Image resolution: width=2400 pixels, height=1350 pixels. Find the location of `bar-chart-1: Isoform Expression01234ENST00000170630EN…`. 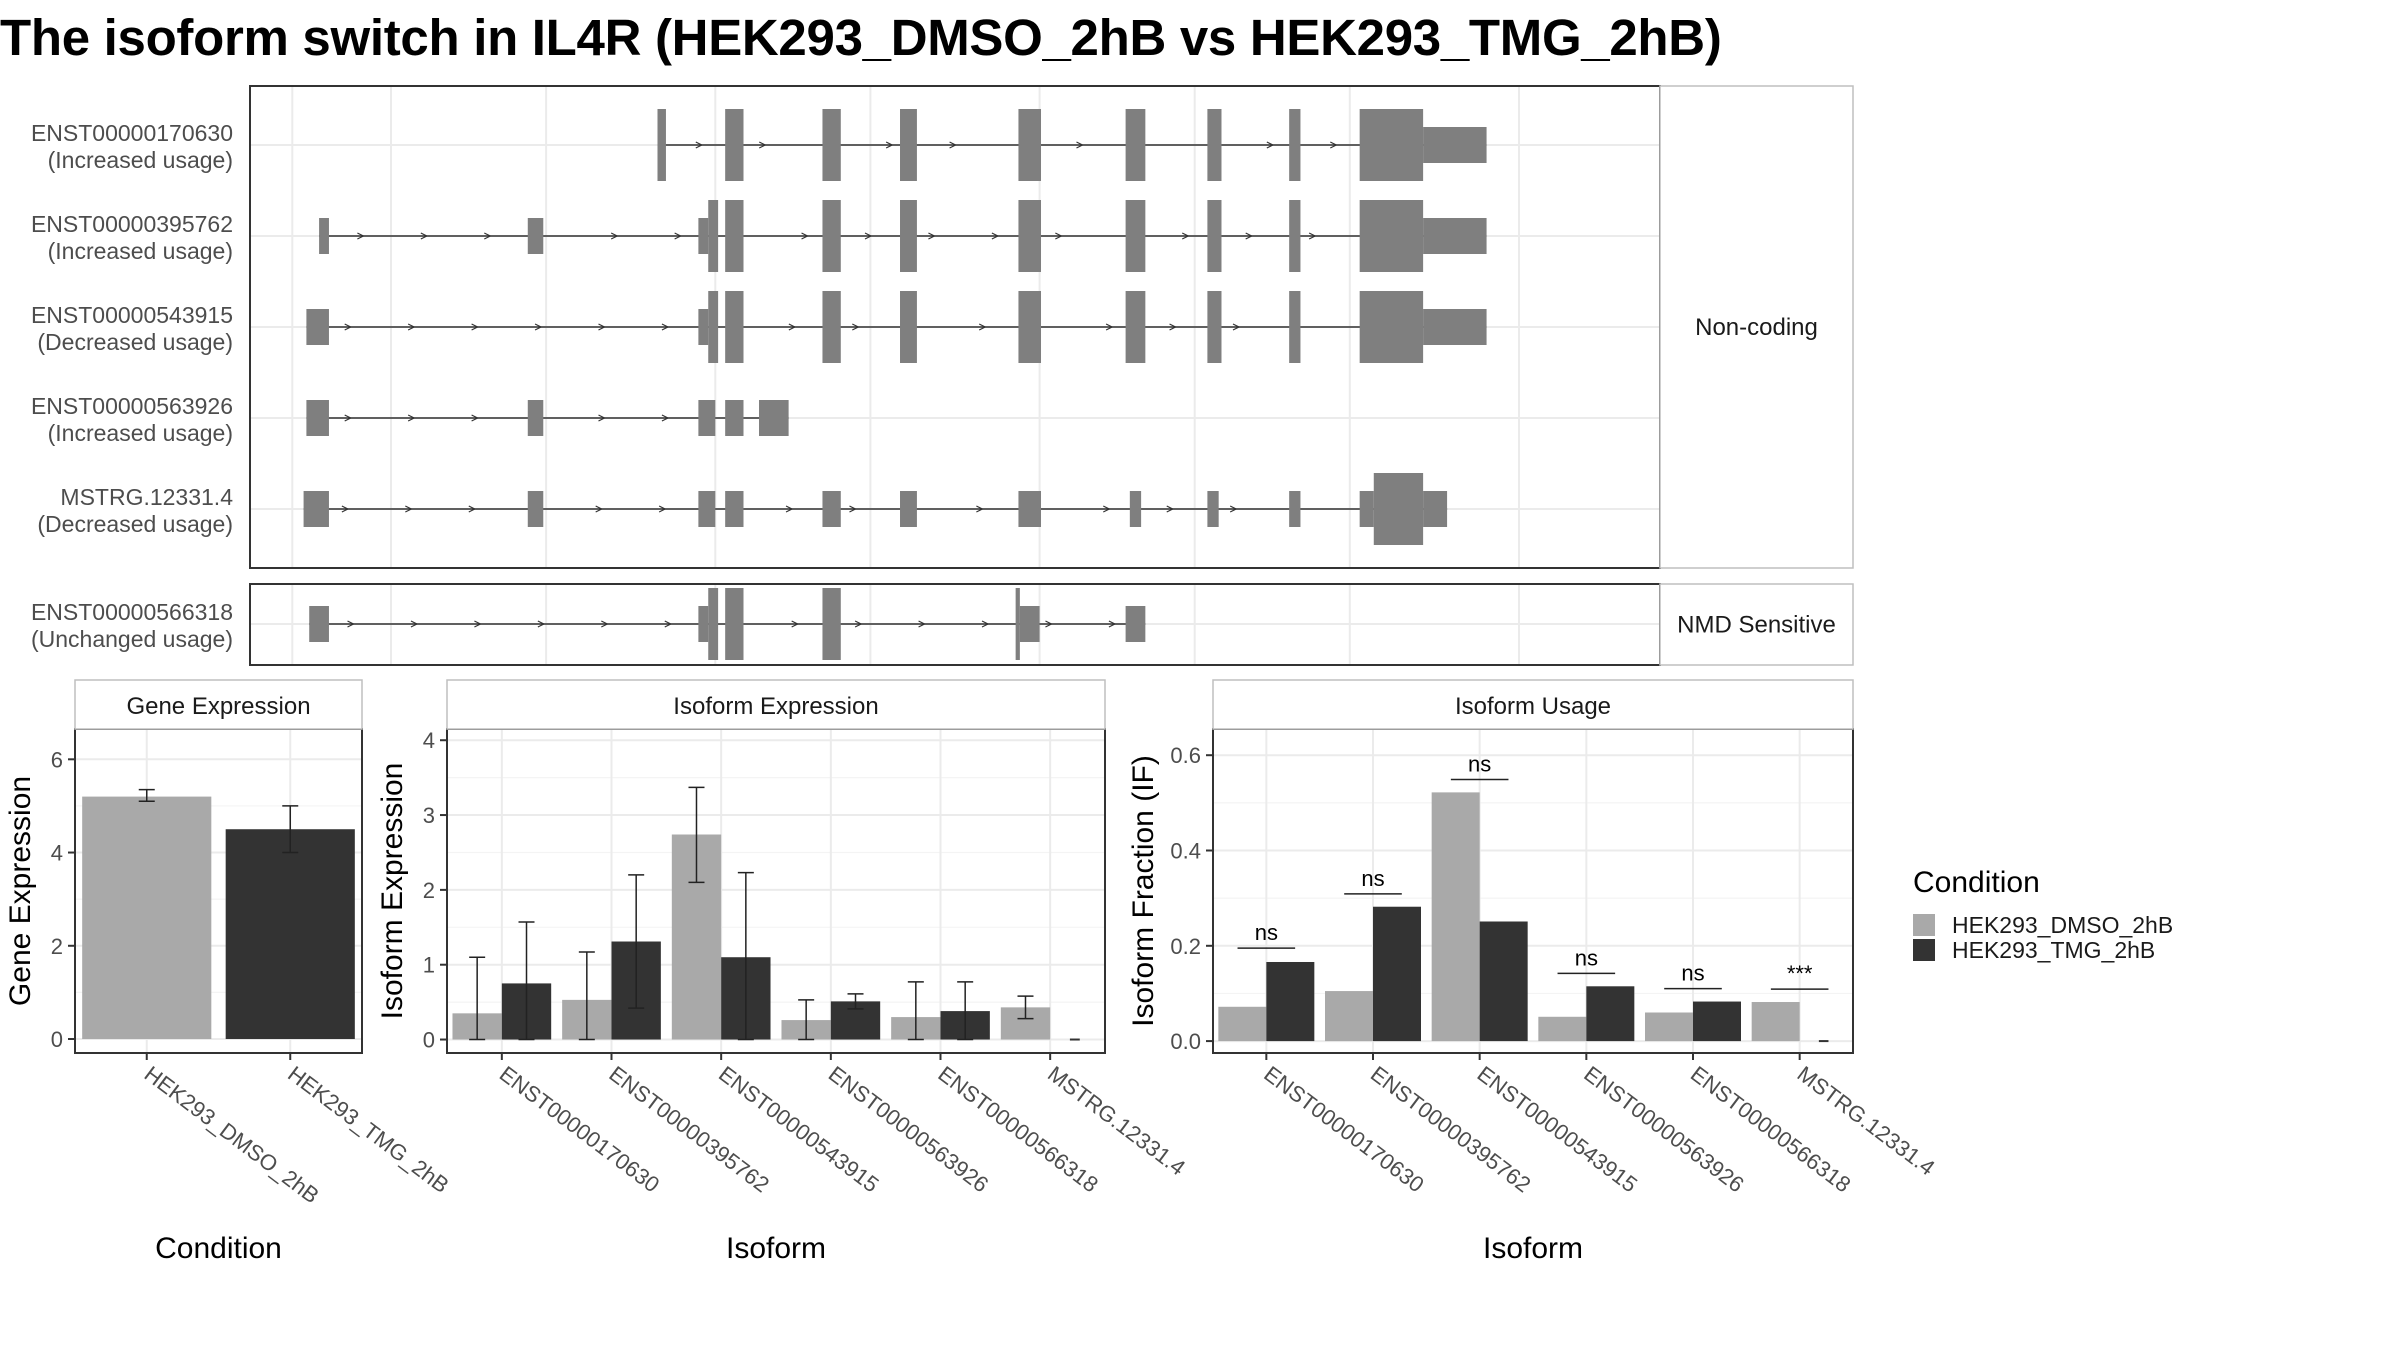

bar-chart-1: Isoform Expression01234ENST00000170630EN… is located at coordinates (783, 972).